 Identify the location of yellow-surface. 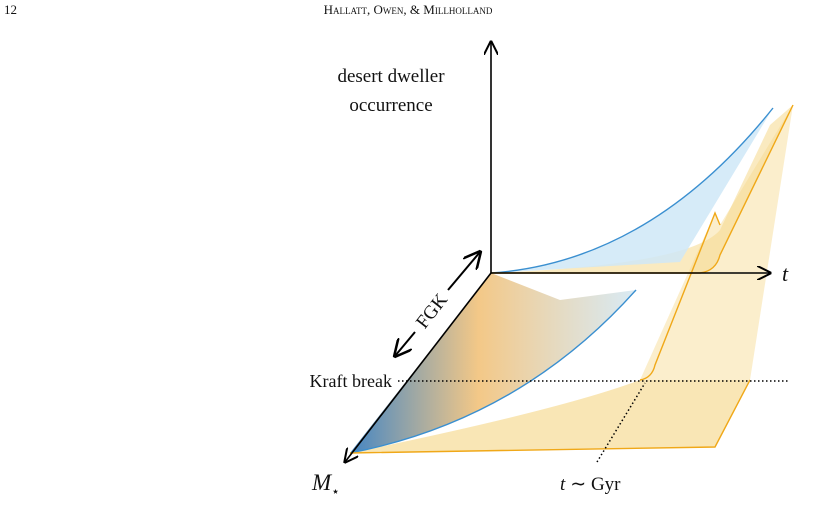
(716, 242).